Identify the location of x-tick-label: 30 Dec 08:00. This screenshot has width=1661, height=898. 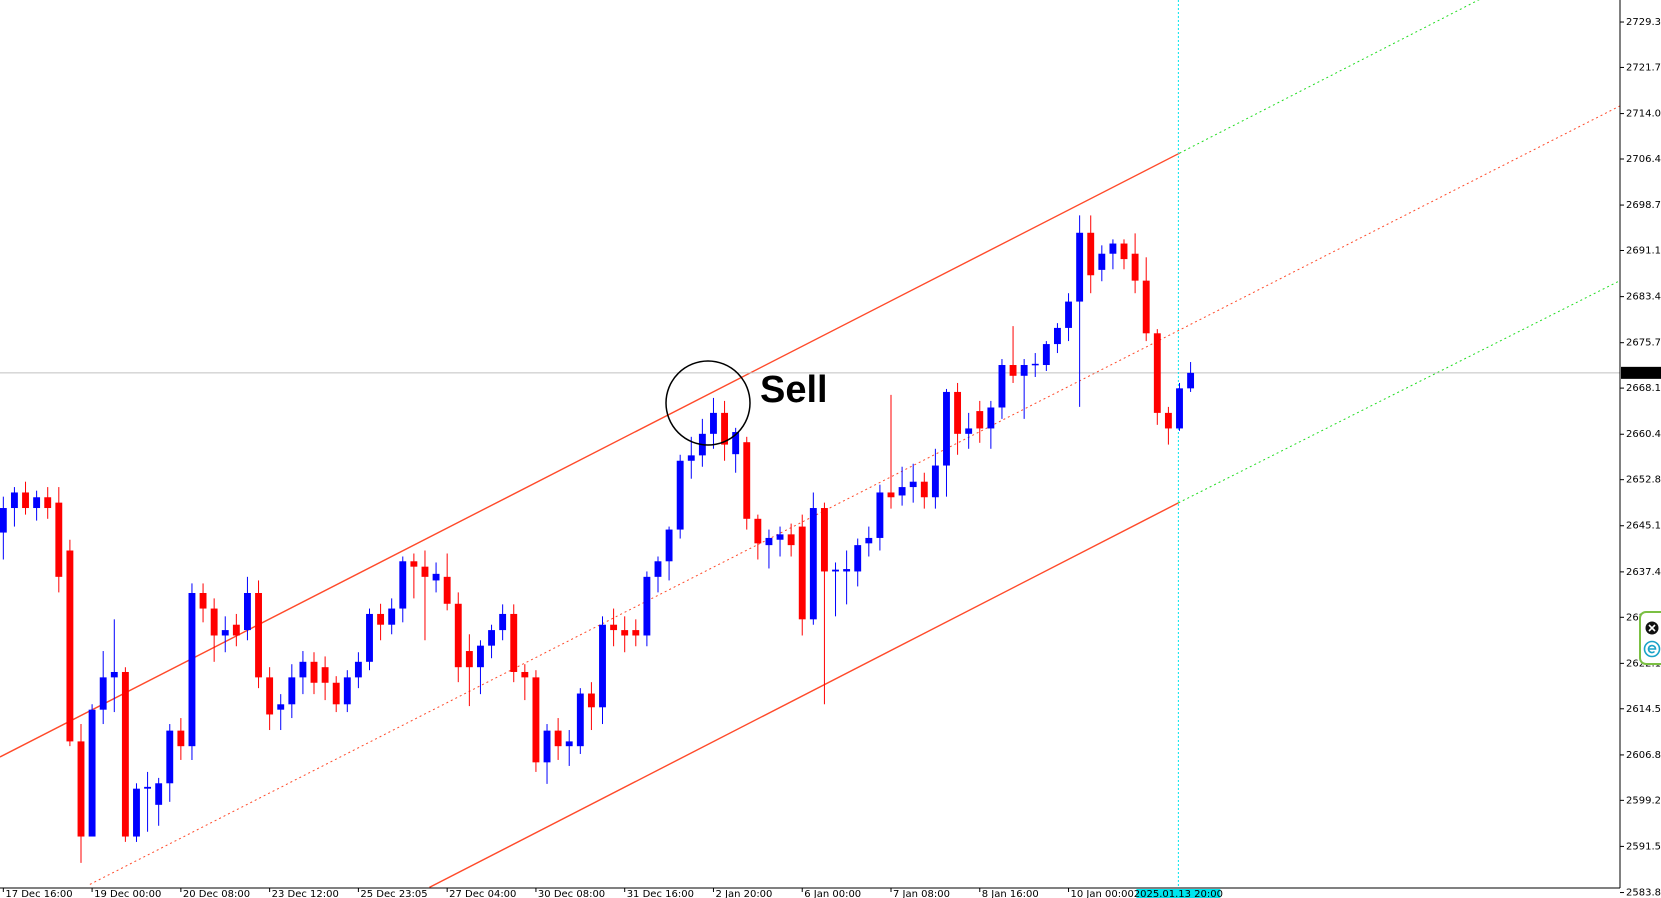
(571, 893).